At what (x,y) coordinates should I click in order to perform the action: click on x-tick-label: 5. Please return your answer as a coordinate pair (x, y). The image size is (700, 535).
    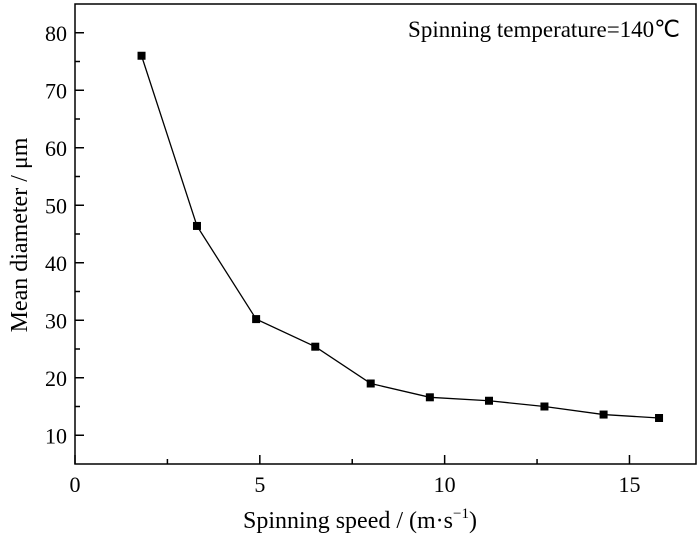
    Looking at the image, I should click on (259, 484).